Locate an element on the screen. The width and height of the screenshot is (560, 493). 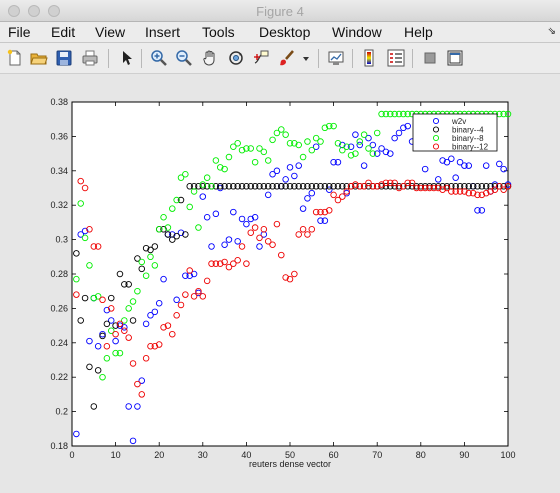
zoom-out-icon is located at coordinates (184, 58).